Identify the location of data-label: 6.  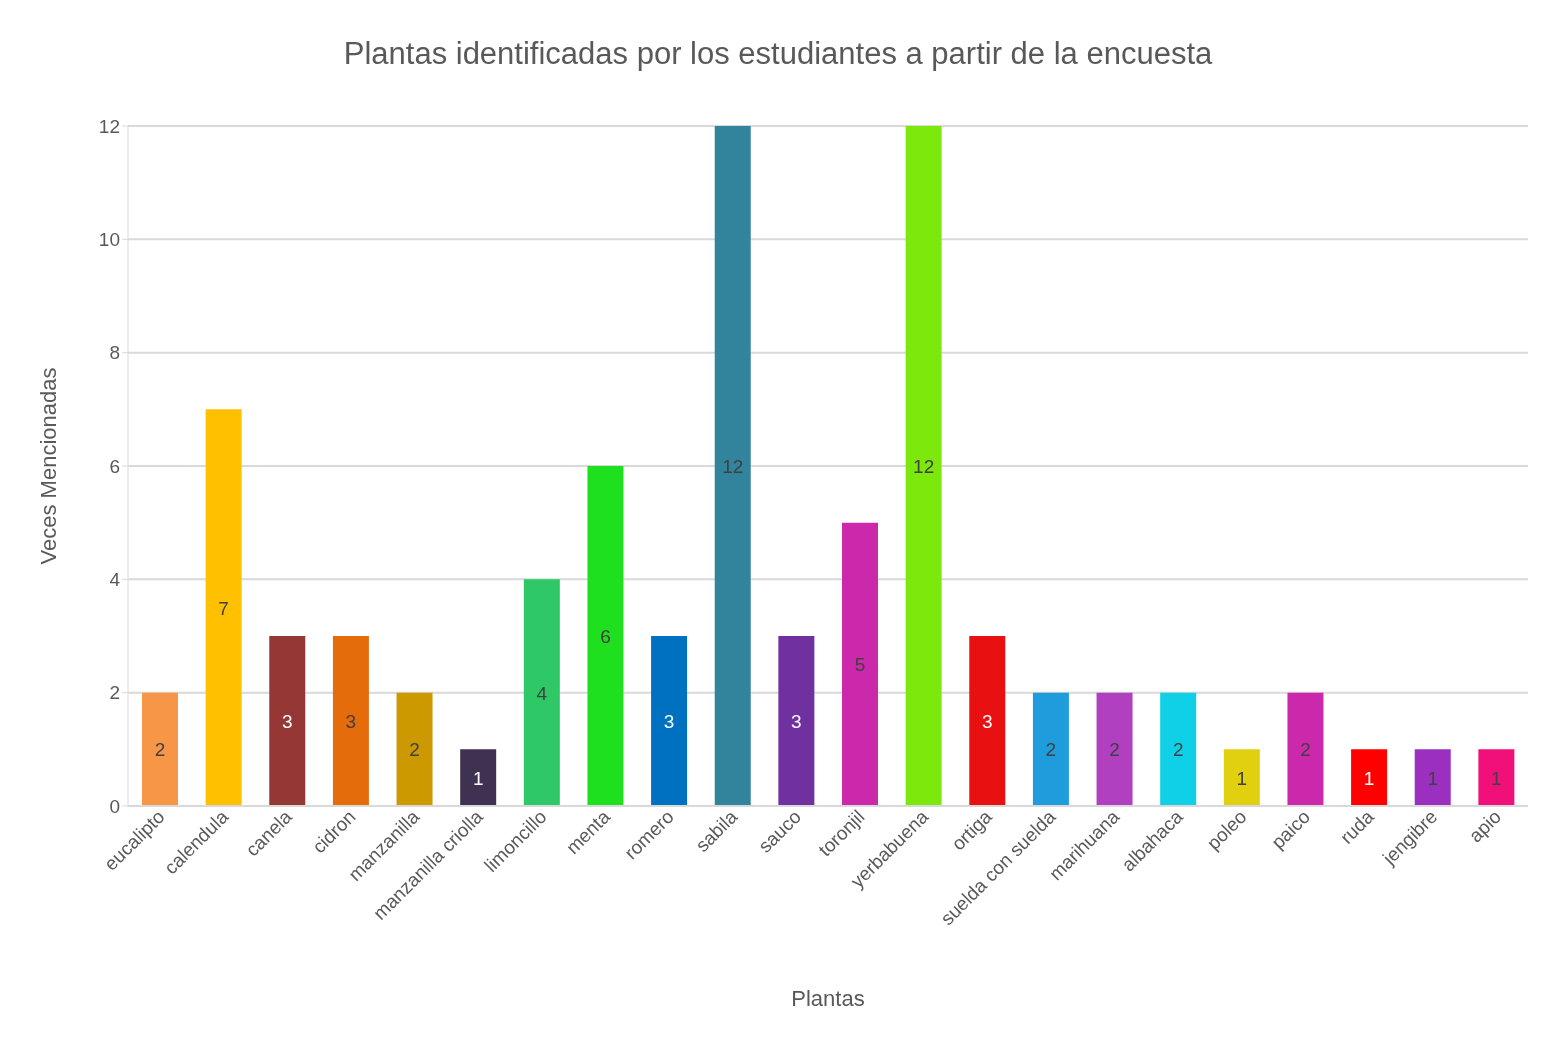
(605, 636).